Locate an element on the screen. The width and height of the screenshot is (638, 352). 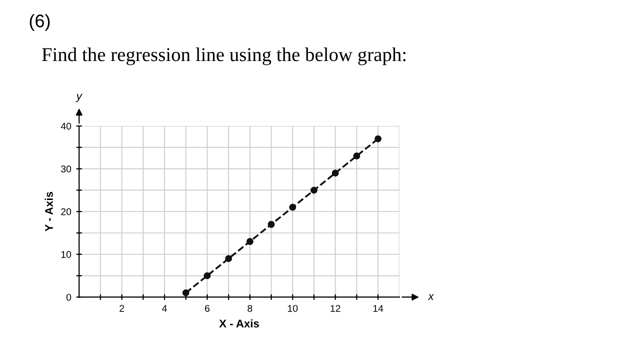
x-tick-label: 14 is located at coordinates (378, 308).